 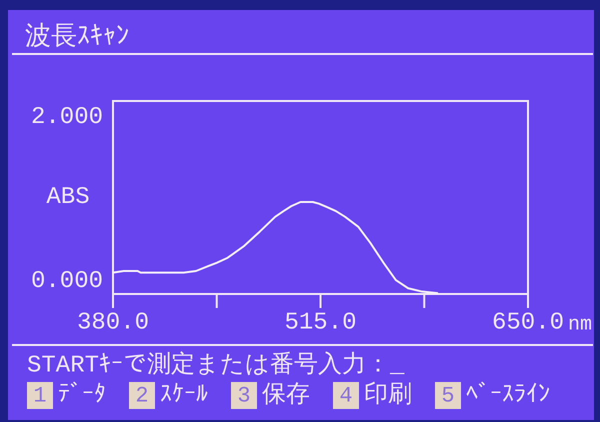 What do you see at coordinates (388, 396) in the screenshot?
I see `text: 印刷` at bounding box center [388, 396].